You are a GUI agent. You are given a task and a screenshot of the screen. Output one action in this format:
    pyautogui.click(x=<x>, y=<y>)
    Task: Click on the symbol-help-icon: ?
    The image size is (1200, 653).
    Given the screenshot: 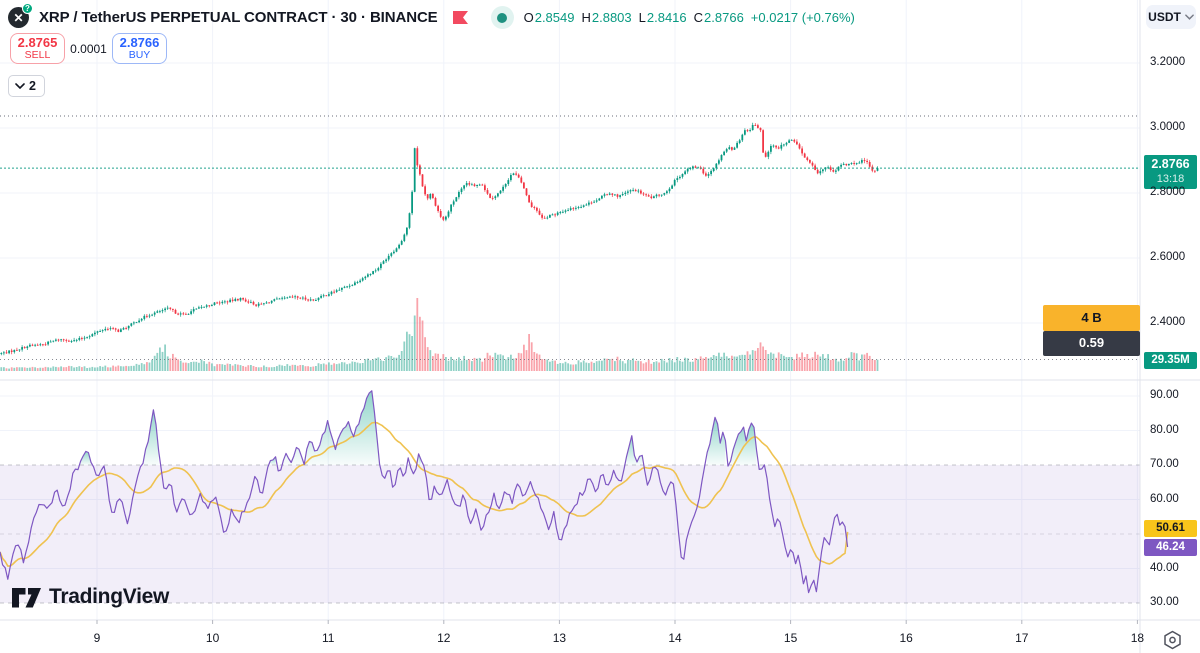 What is the action you would take?
    pyautogui.click(x=27, y=8)
    